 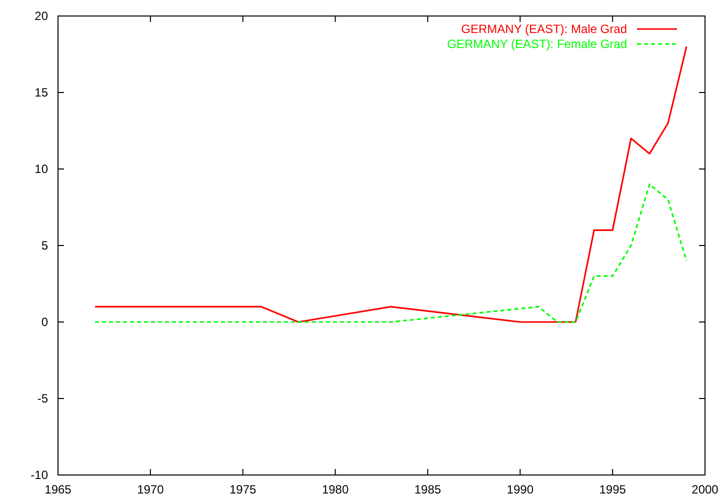 I want to click on y-tick-label: 20, so click(x=41, y=15).